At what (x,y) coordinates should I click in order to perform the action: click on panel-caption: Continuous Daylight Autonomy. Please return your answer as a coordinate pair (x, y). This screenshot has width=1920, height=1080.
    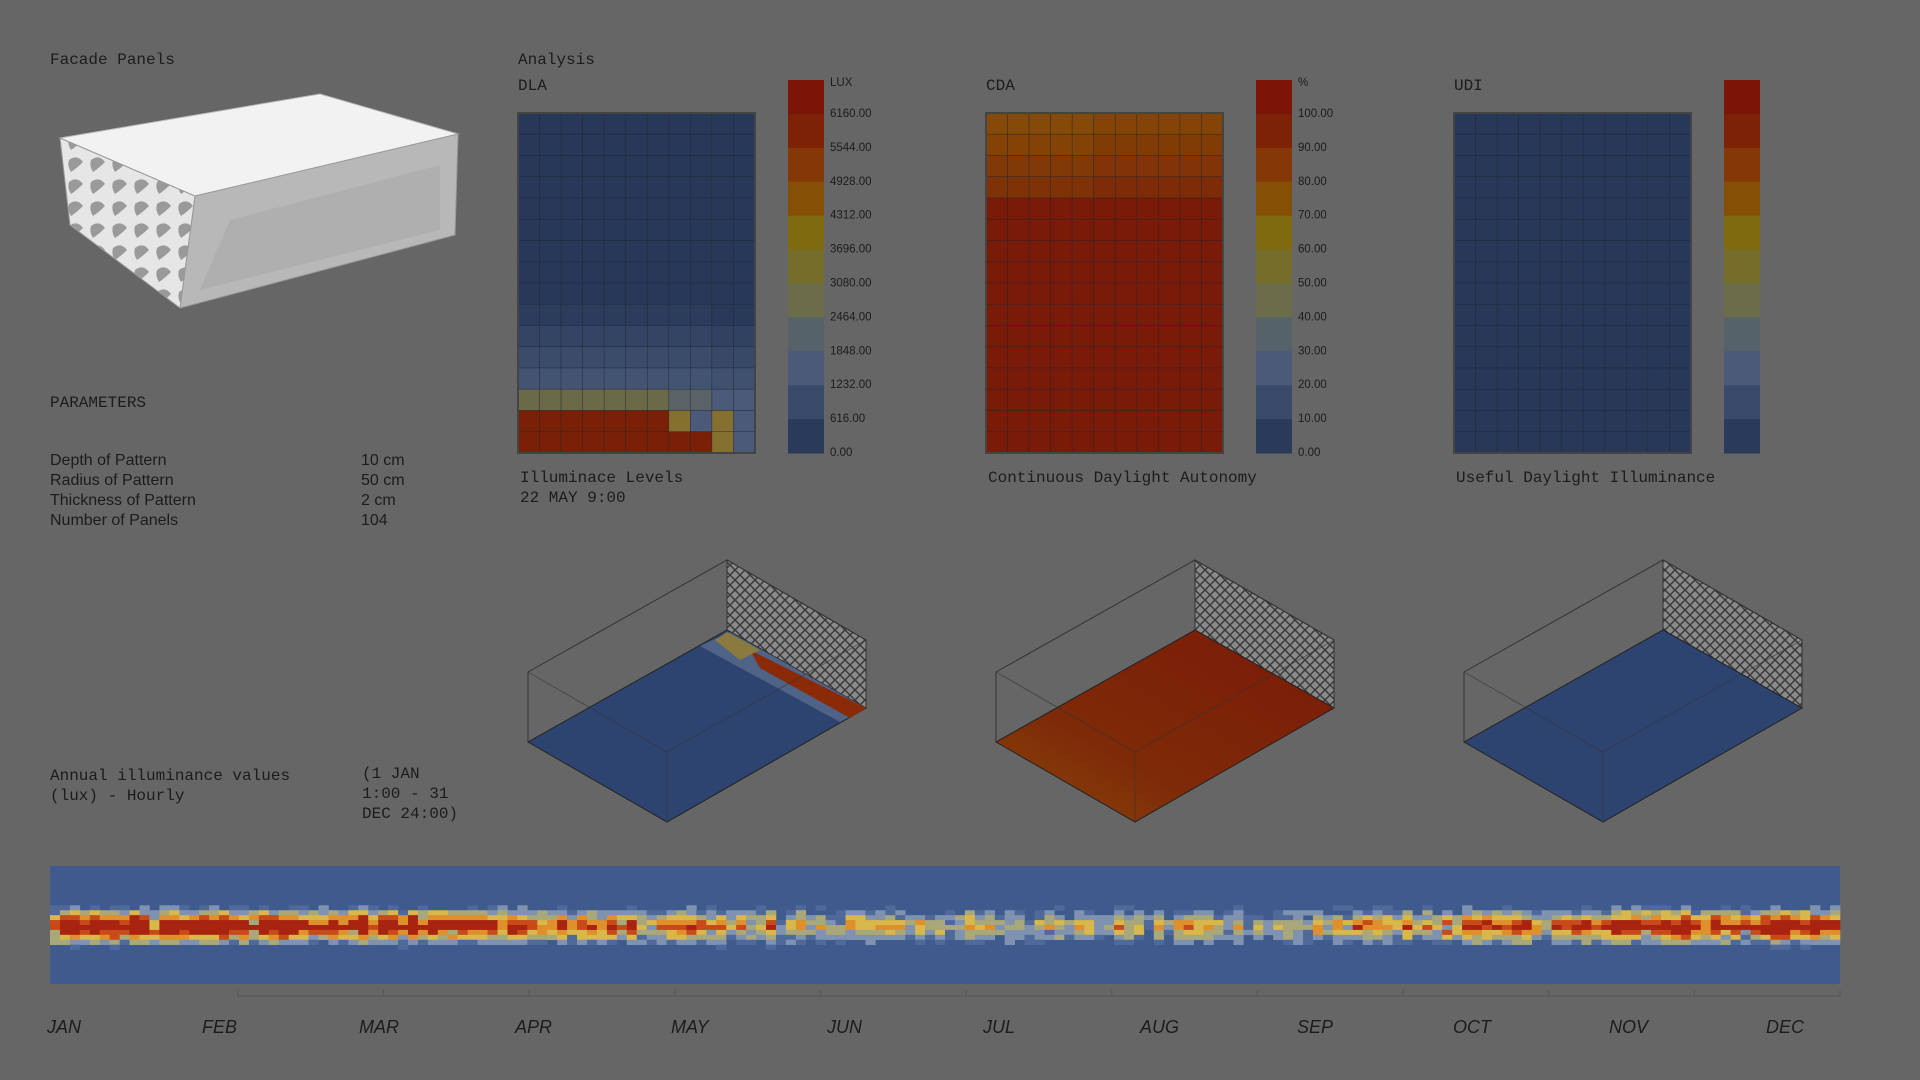
    Looking at the image, I should click on (1122, 478).